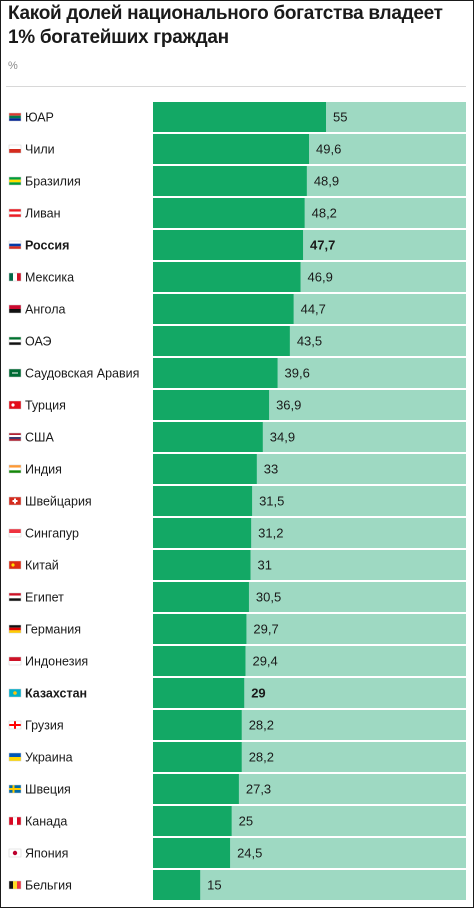 This screenshot has height=908, width=474. Describe the element at coordinates (15, 565) in the screenshot. I see `flag-cn-icon` at that location.